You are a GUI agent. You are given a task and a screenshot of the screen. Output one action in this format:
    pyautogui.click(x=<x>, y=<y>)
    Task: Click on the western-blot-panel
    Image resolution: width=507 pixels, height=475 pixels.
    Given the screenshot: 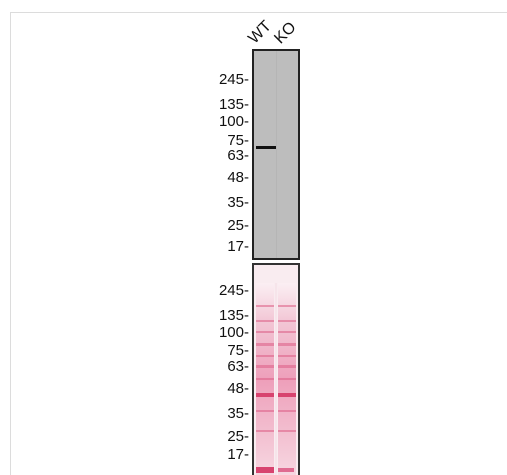 What is the action you would take?
    pyautogui.click(x=276, y=154)
    